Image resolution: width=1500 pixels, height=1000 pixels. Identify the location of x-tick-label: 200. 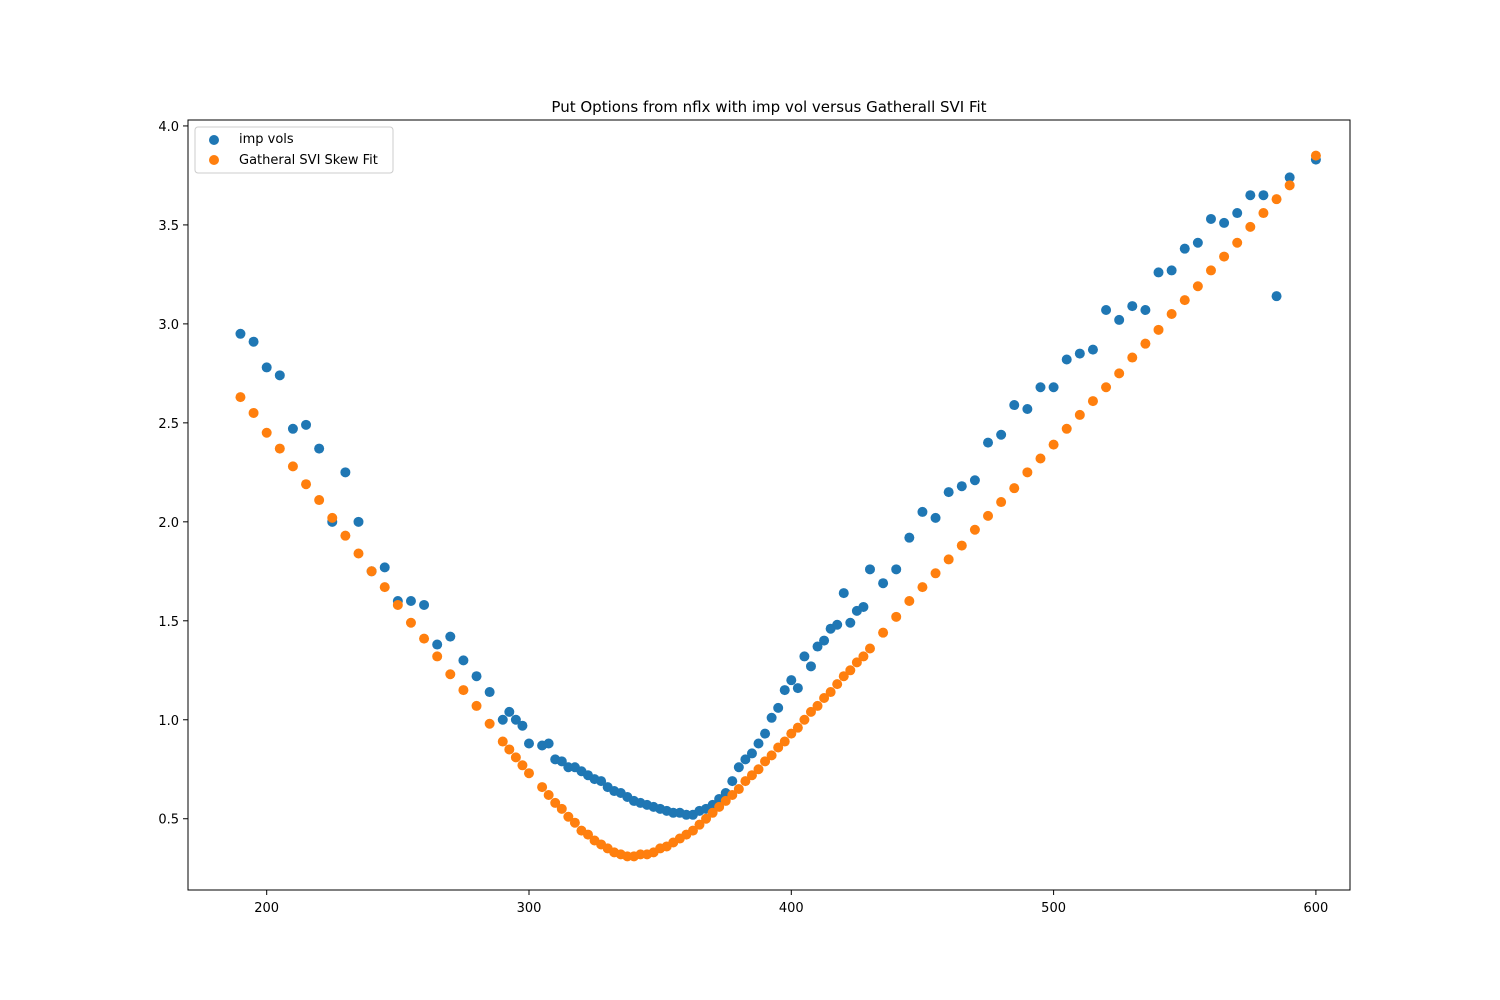
(266, 908).